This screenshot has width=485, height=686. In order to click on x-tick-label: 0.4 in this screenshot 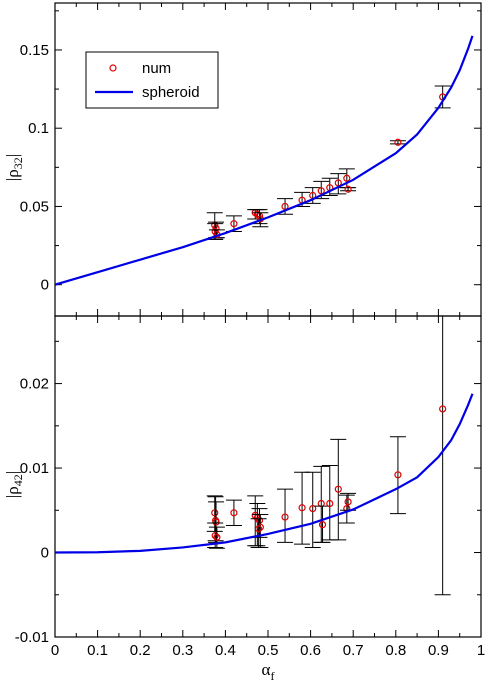, I will do `click(225, 650)`.